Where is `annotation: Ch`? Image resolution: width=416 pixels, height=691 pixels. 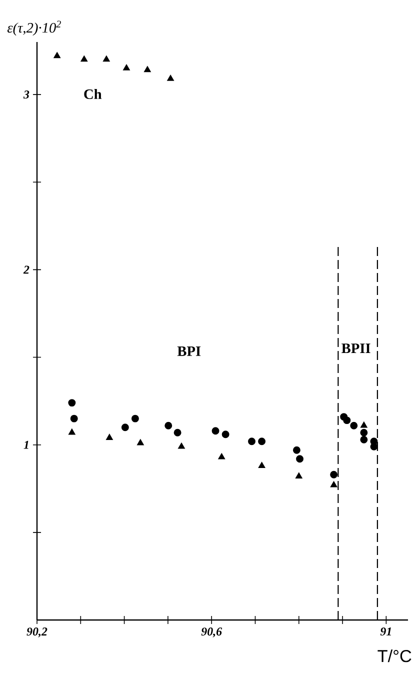 annotation: Ch is located at coordinates (93, 94).